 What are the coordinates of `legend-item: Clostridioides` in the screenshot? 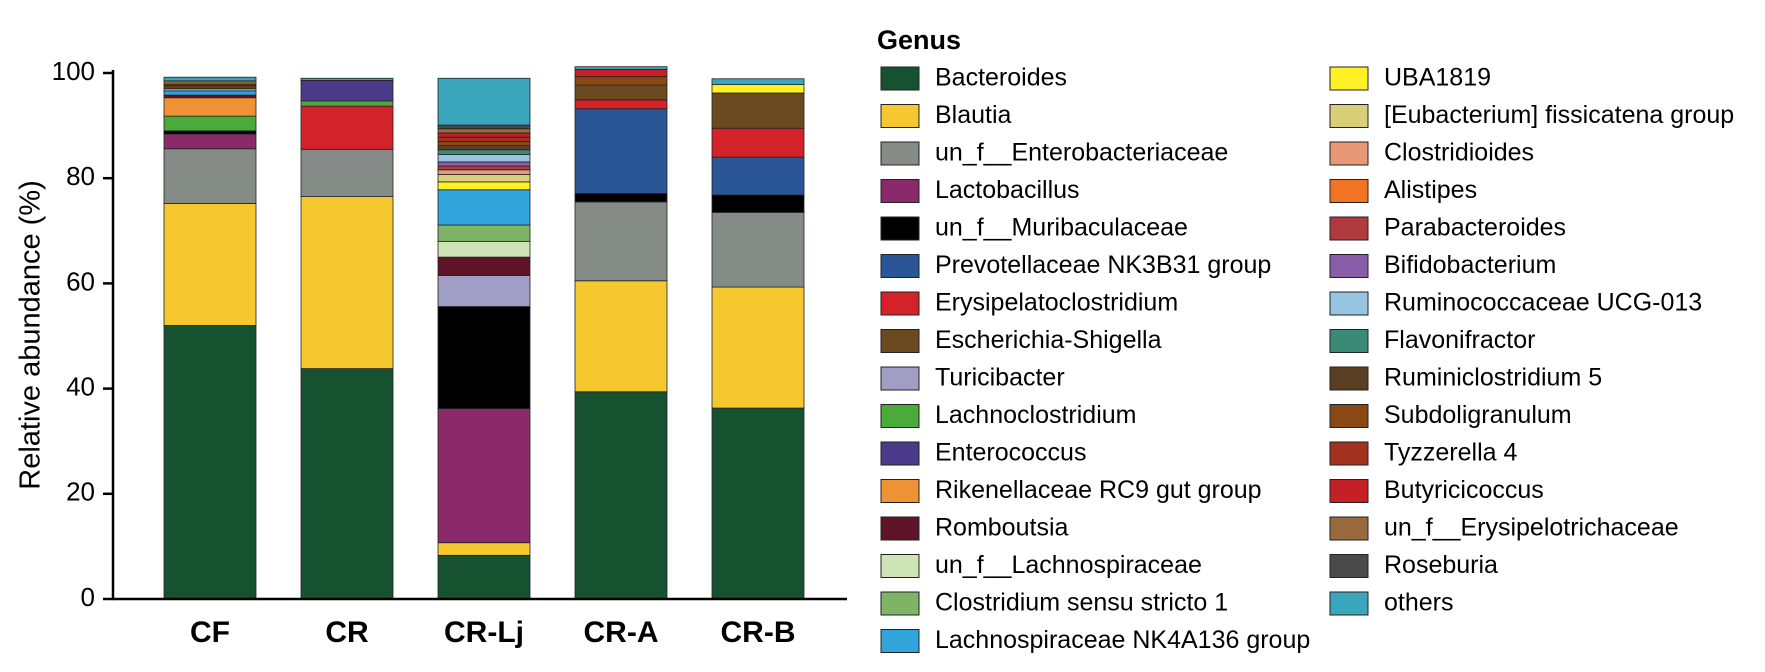 It's located at (1431, 153).